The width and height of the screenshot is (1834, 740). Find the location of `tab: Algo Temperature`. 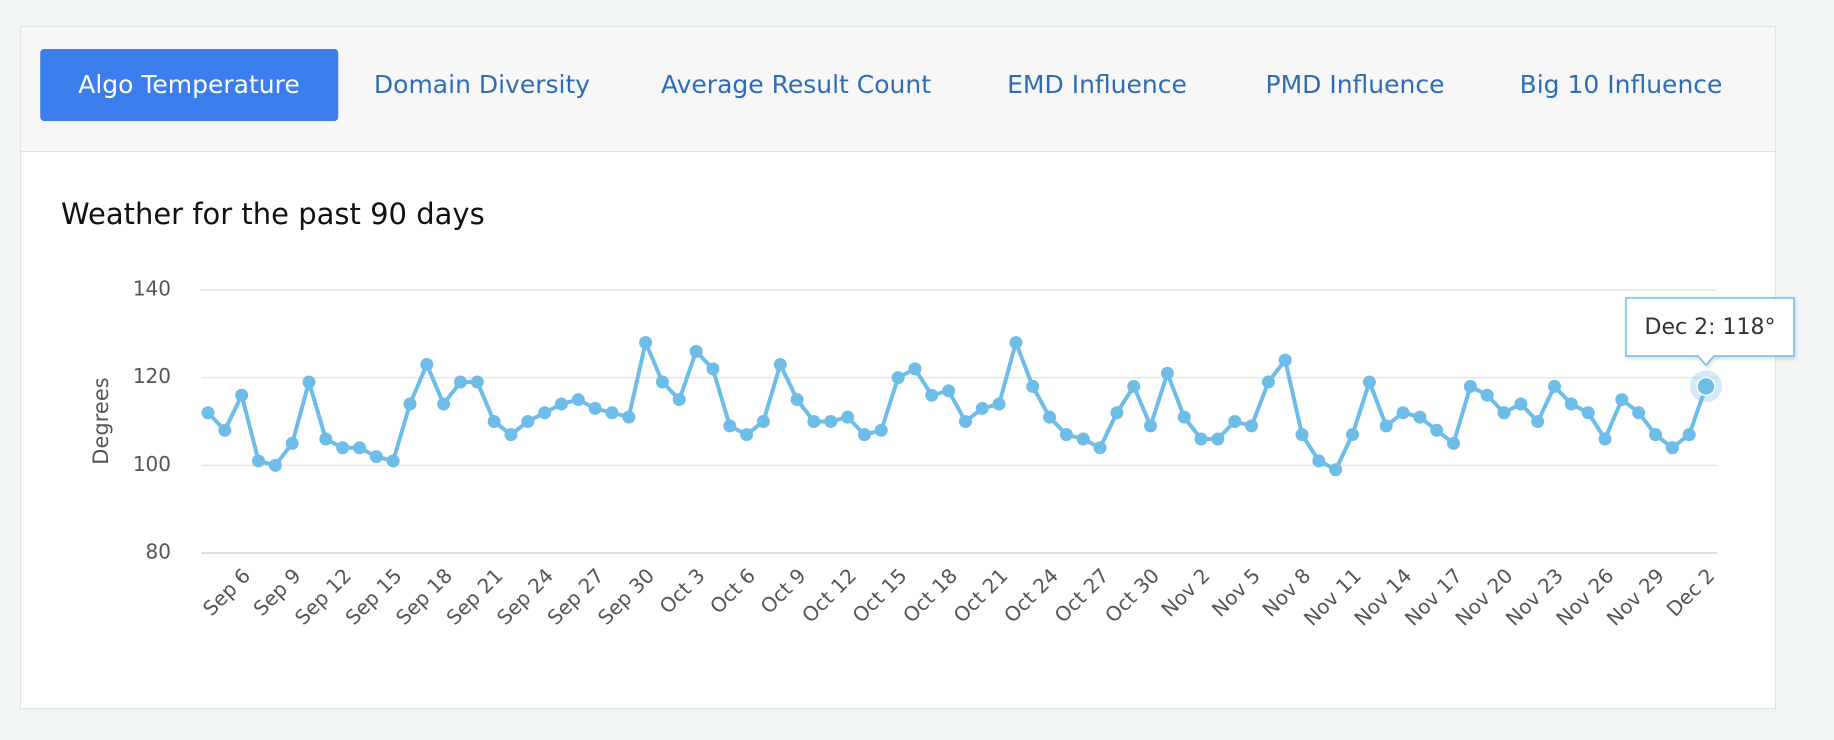

tab: Algo Temperature is located at coordinates (189, 85).